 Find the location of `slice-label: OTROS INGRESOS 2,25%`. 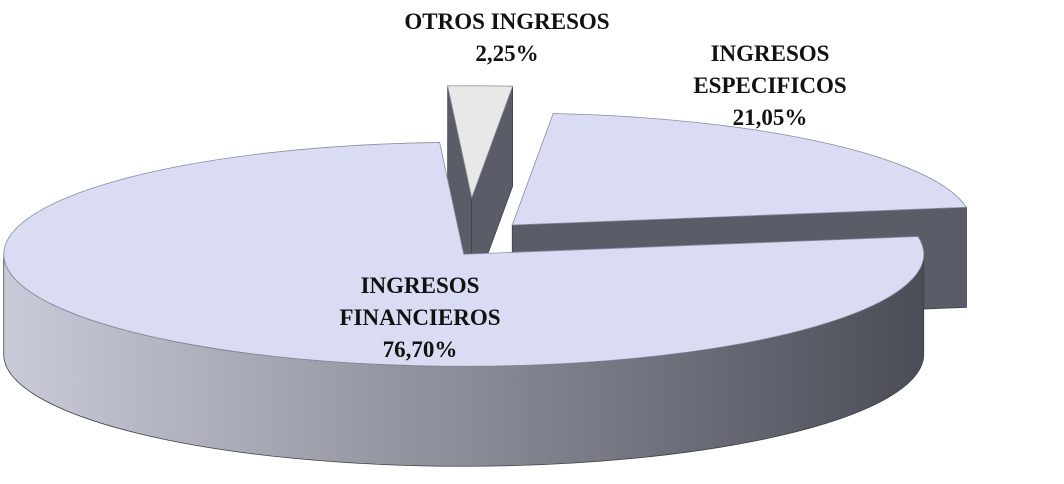

slice-label: OTROS INGRESOS 2,25% is located at coordinates (507, 38).